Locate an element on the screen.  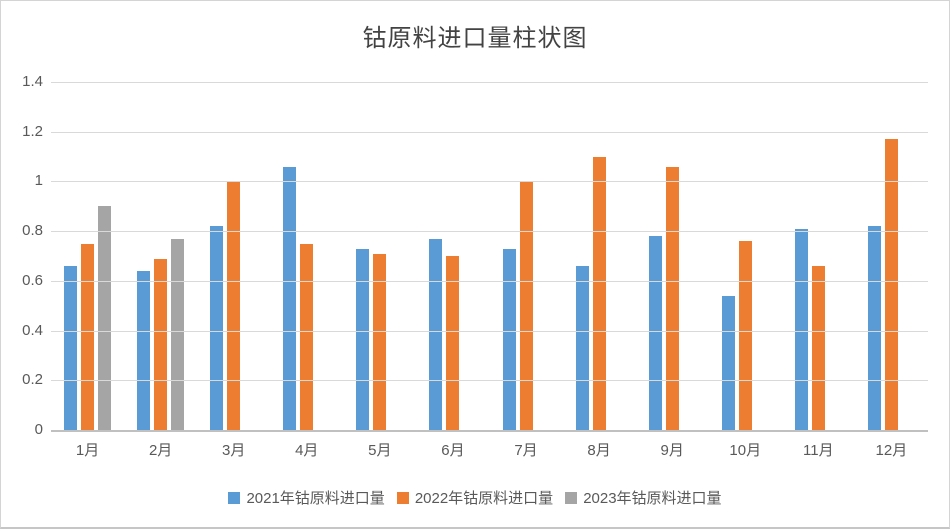
y-tick-label: 1 is located at coordinates (38, 181).